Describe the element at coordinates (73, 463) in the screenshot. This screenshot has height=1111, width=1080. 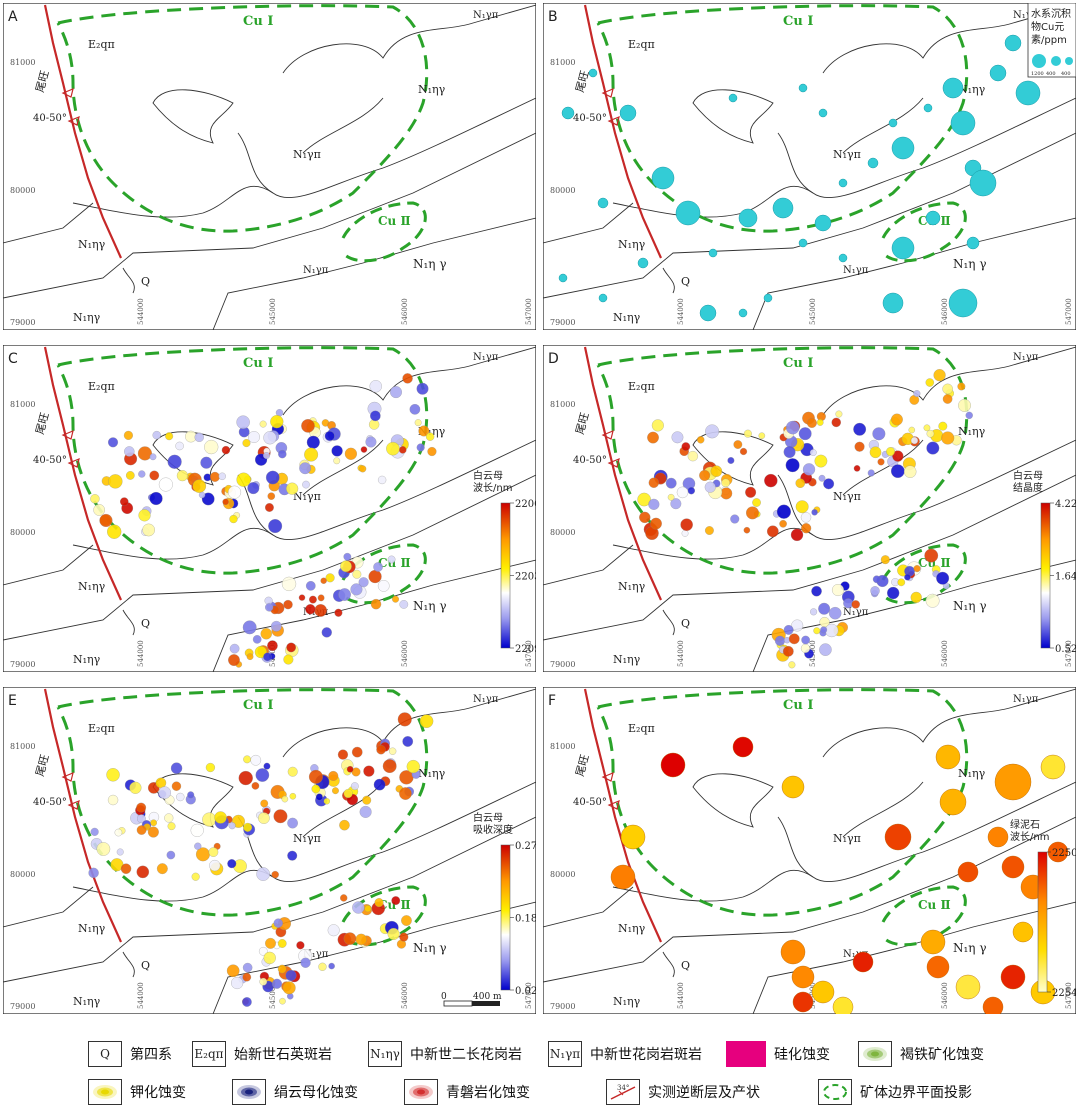
I see `fault-dip-mark` at that location.